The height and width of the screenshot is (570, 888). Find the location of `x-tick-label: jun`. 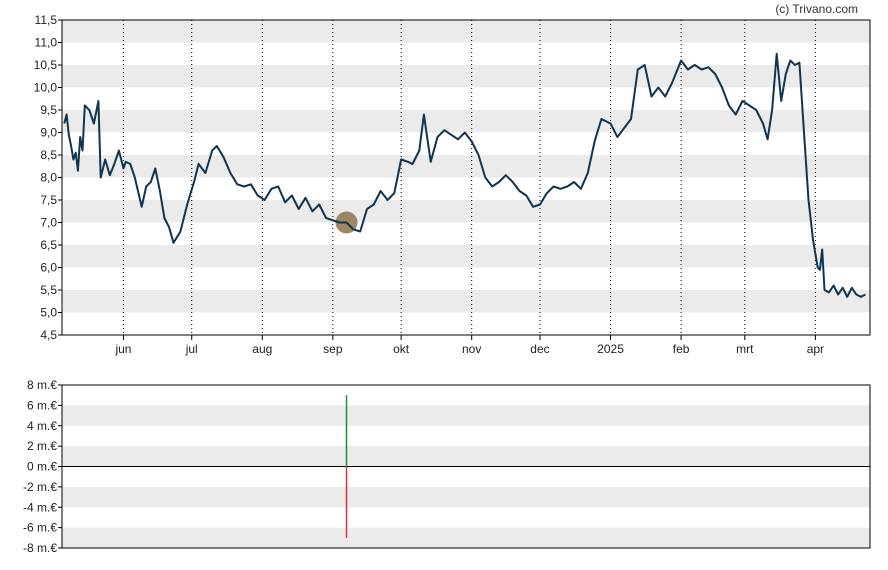

x-tick-label: jun is located at coordinates (122, 349).